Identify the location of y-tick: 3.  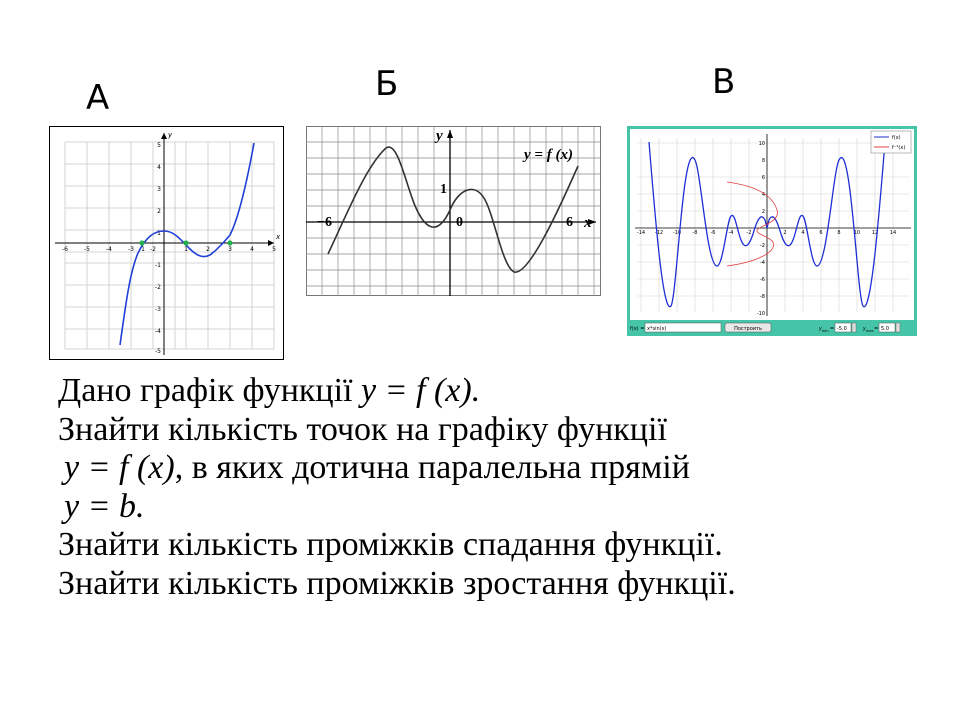
(159, 189).